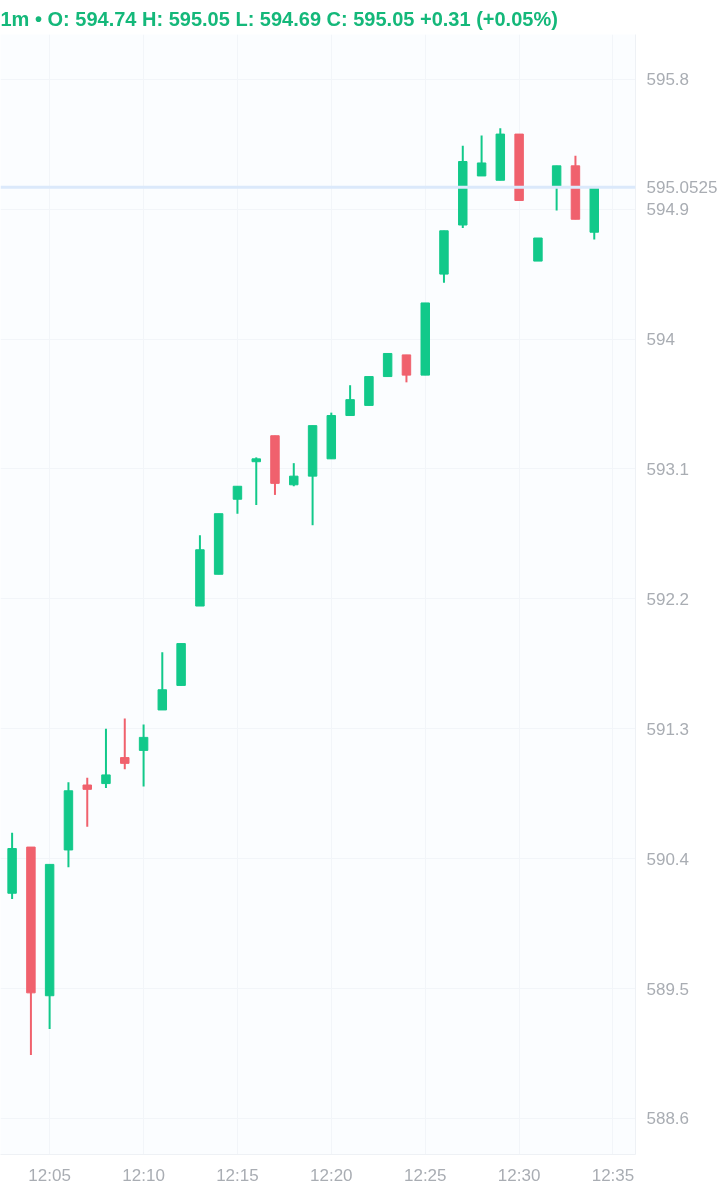 The width and height of the screenshot is (720, 1194). Describe the element at coordinates (49, 1175) in the screenshot. I see `x-tick-label: 12:05` at that location.